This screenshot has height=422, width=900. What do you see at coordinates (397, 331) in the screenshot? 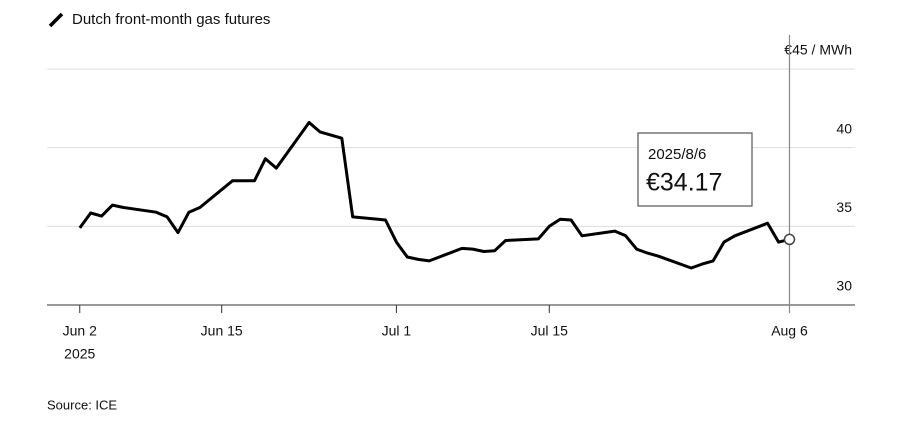
I see `x-tick-label: Jul 1` at bounding box center [397, 331].